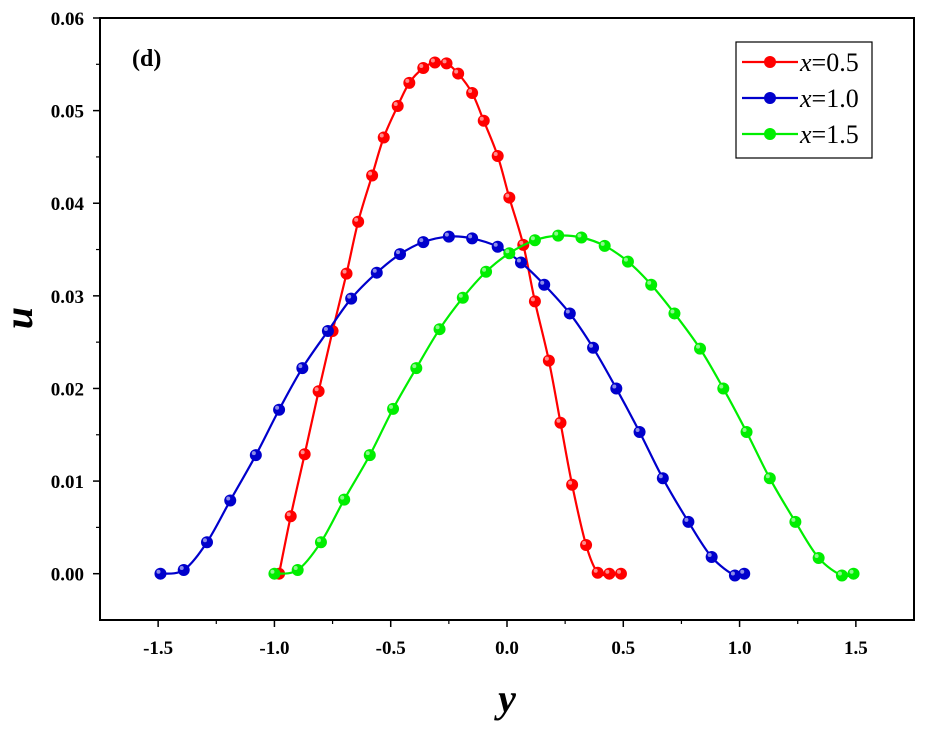  I want to click on x-axis-title: y, so click(505, 698).